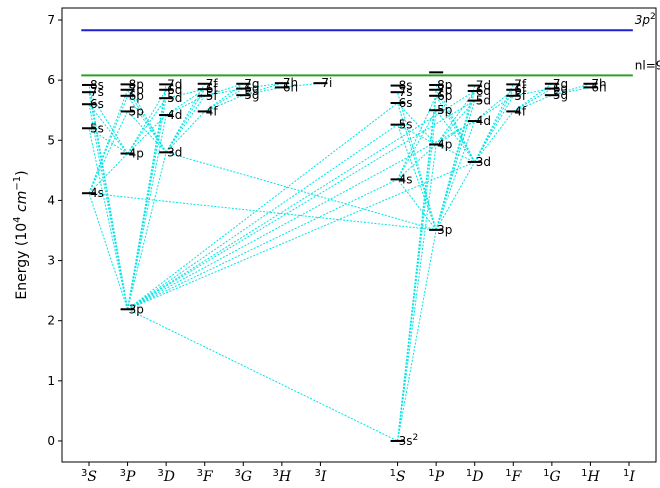 The image size is (660, 488). What do you see at coordinates (244, 476) in the screenshot?
I see `x-tick-label: 3G` at bounding box center [244, 476].